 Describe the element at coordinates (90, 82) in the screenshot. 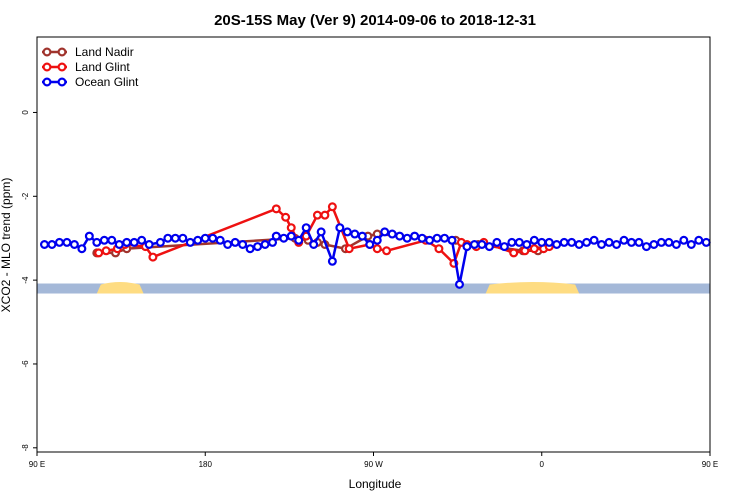

I see `legend-item: Ocean Glint` at that location.